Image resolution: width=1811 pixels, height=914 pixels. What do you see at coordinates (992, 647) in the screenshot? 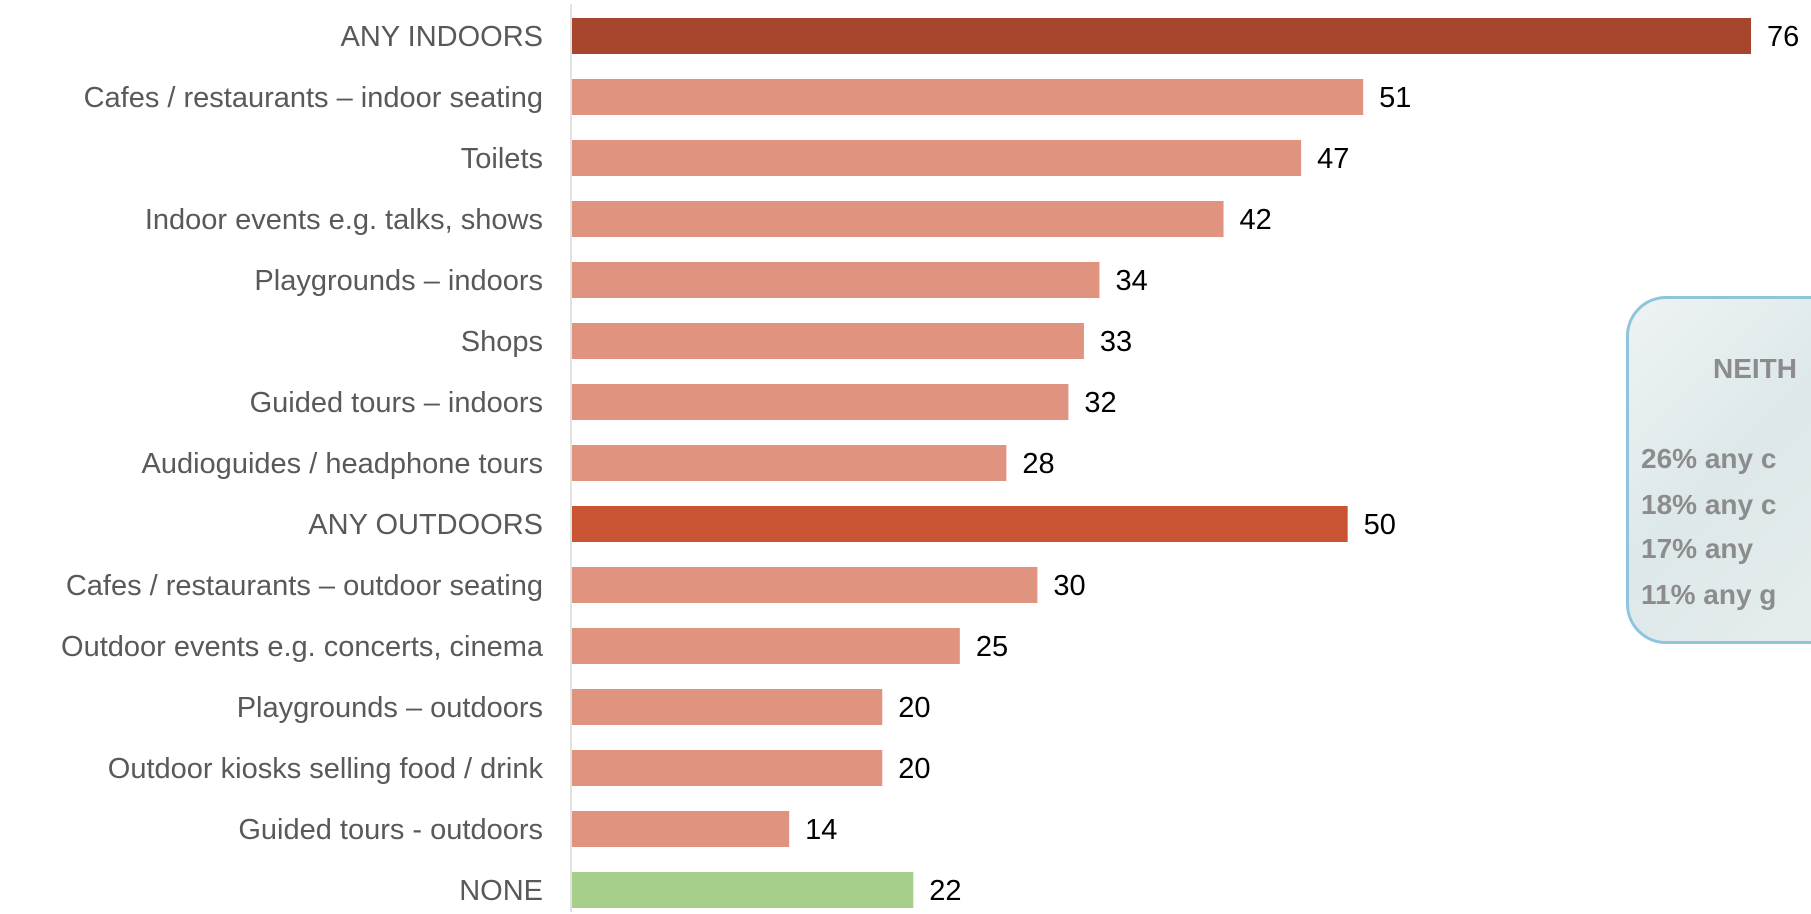
I see `value-label: 25` at bounding box center [992, 647].